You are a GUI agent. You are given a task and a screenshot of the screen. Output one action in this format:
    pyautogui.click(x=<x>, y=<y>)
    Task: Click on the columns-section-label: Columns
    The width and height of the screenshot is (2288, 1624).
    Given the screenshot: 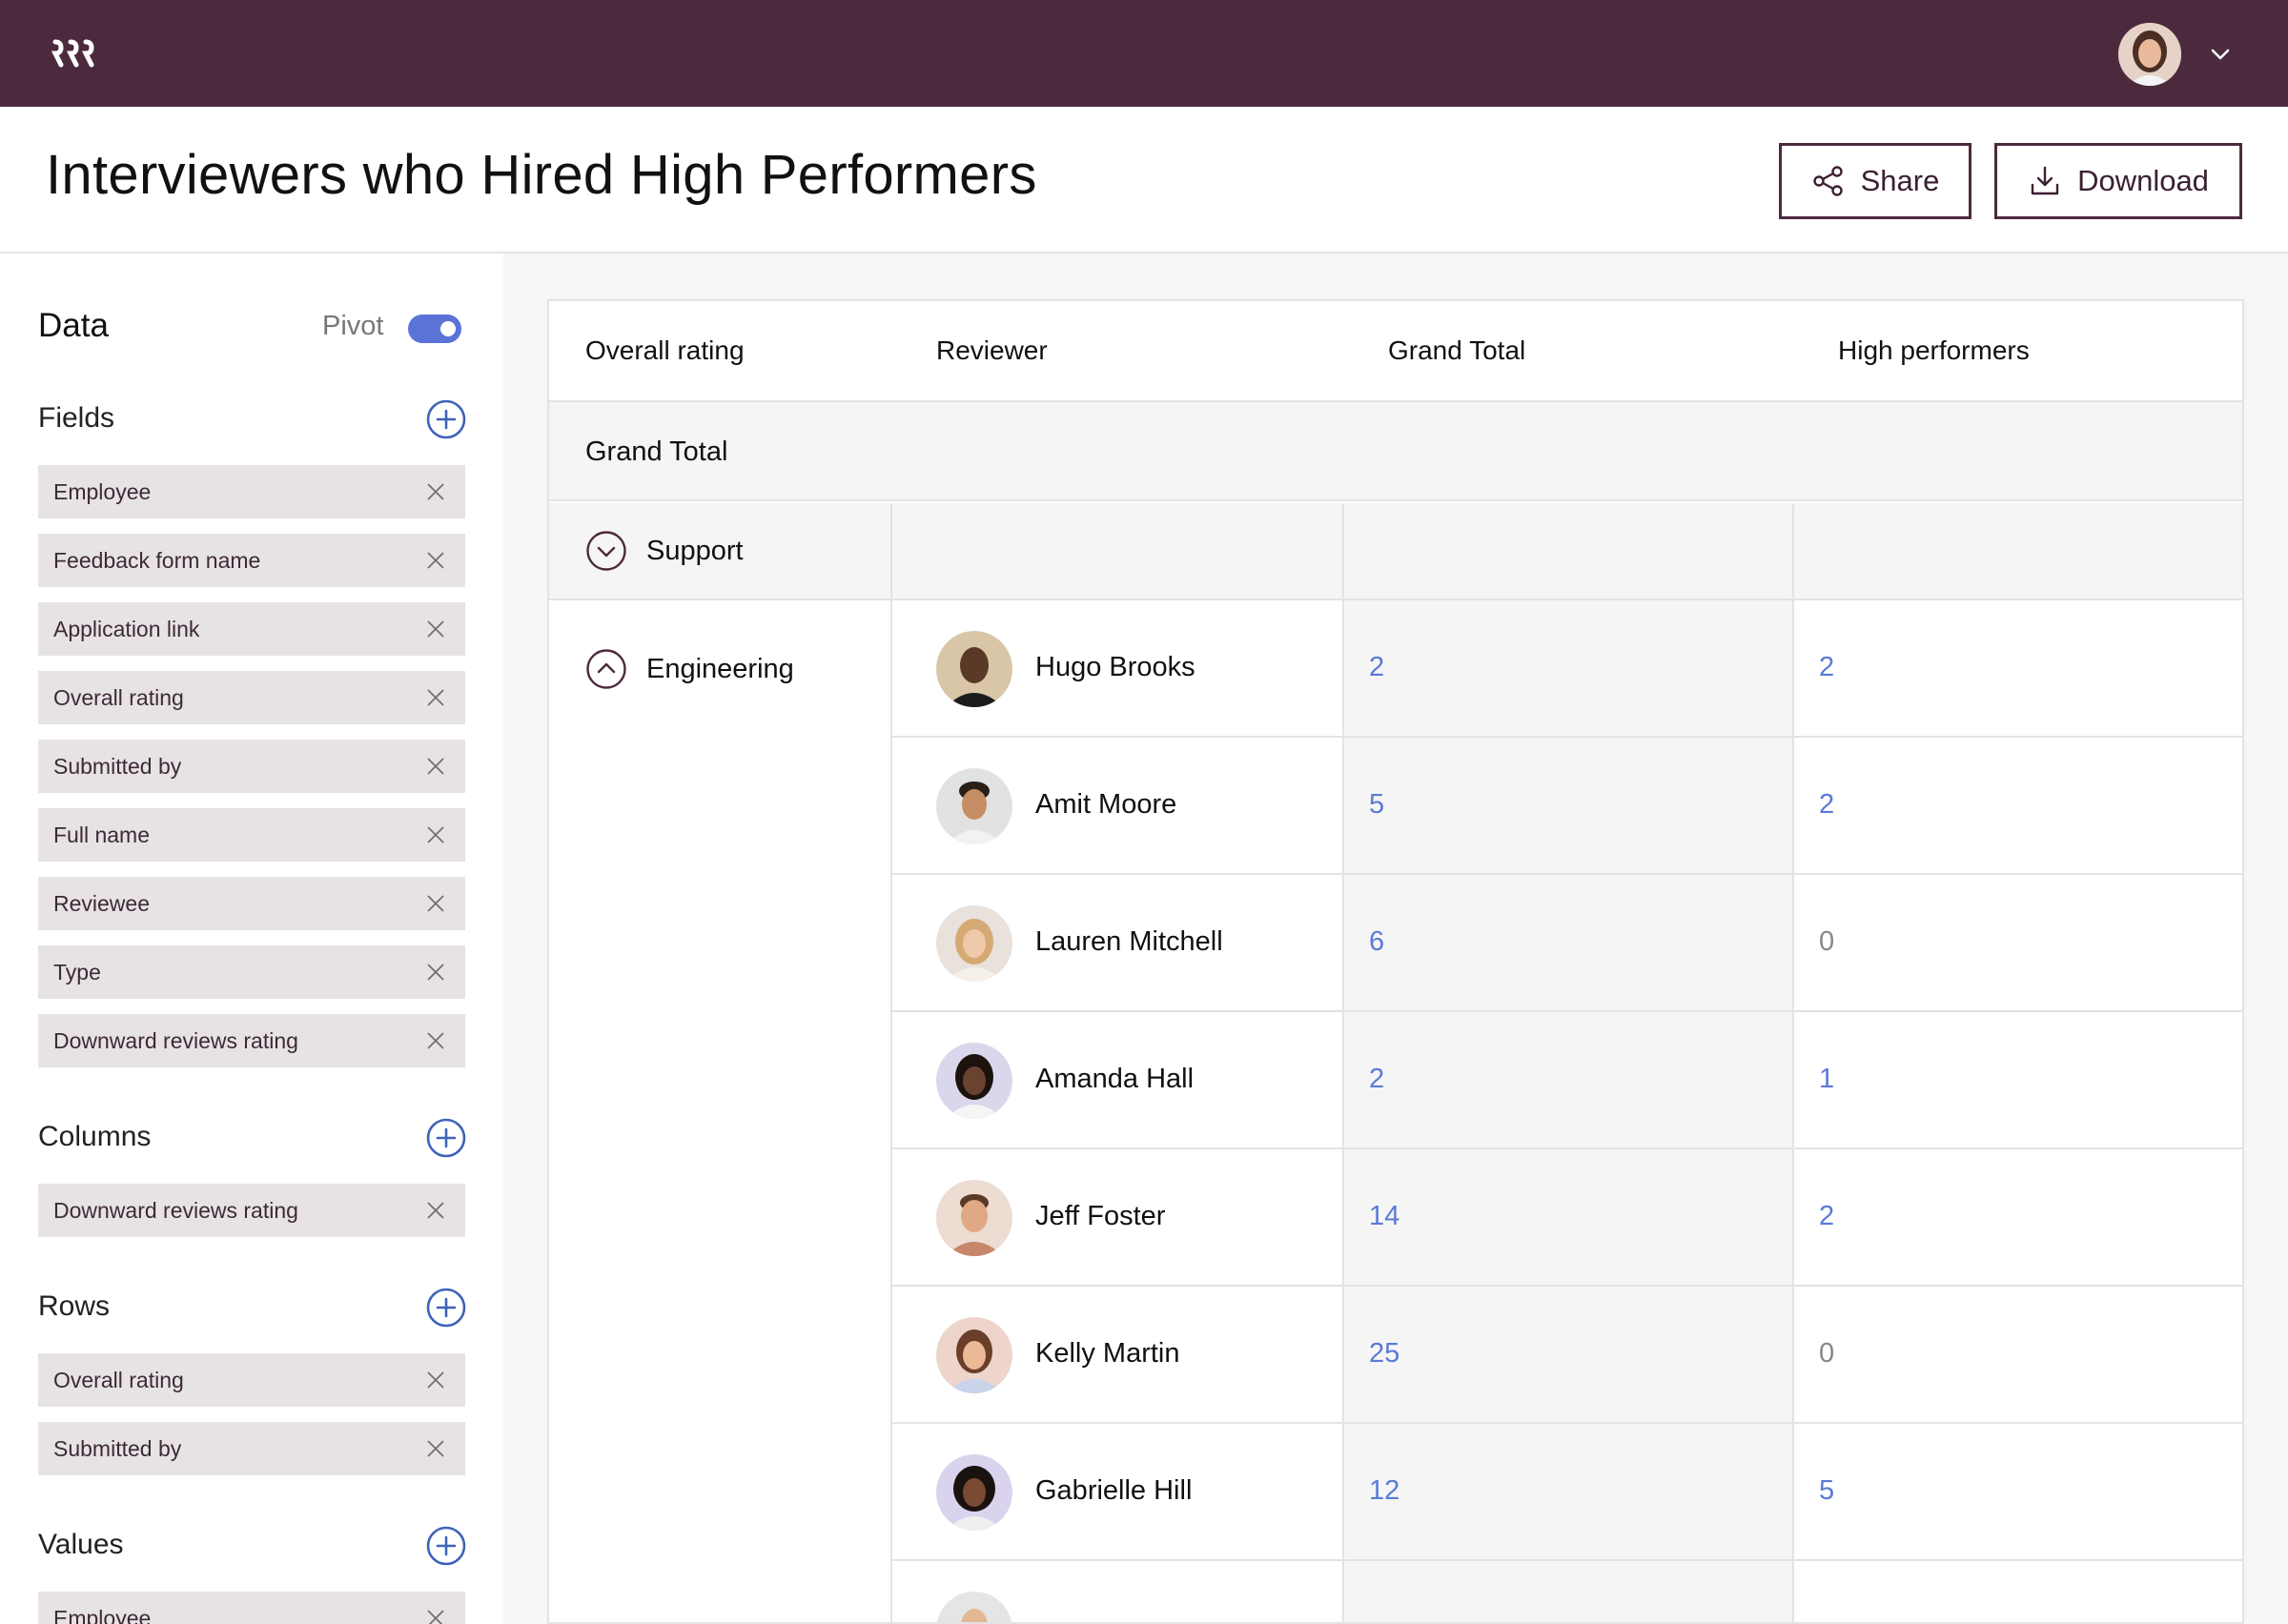 What is the action you would take?
    pyautogui.click(x=95, y=1136)
    